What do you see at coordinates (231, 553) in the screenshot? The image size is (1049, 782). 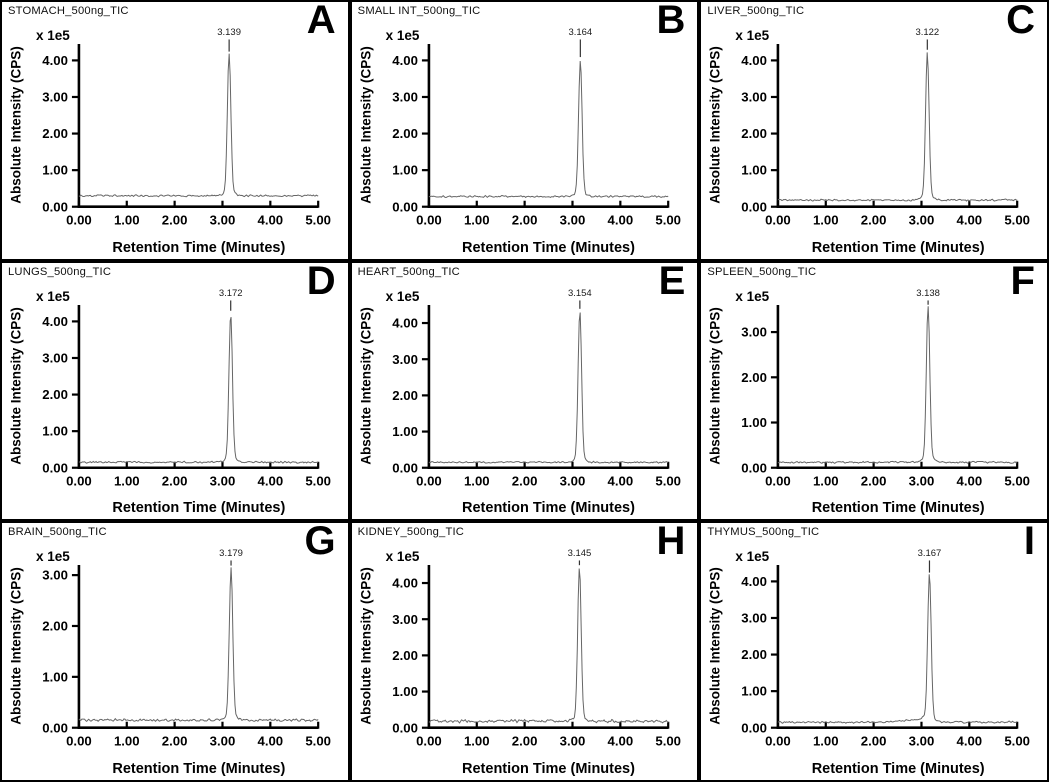 I see `svg-text: 3.179` at bounding box center [231, 553].